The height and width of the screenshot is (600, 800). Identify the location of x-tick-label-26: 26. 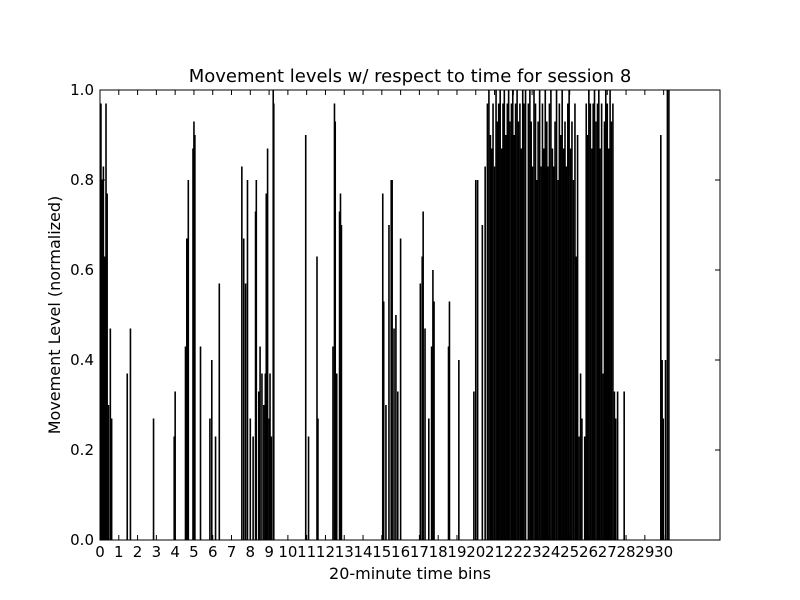
(588, 552).